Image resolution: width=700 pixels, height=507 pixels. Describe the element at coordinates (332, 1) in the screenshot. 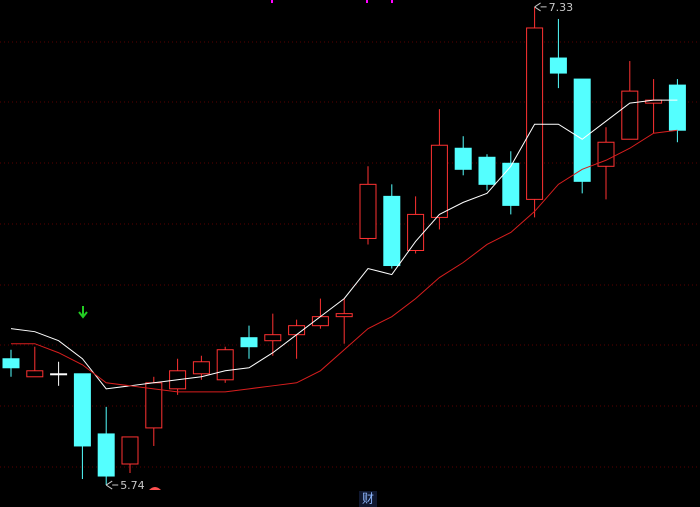

I see `top-marks` at that location.